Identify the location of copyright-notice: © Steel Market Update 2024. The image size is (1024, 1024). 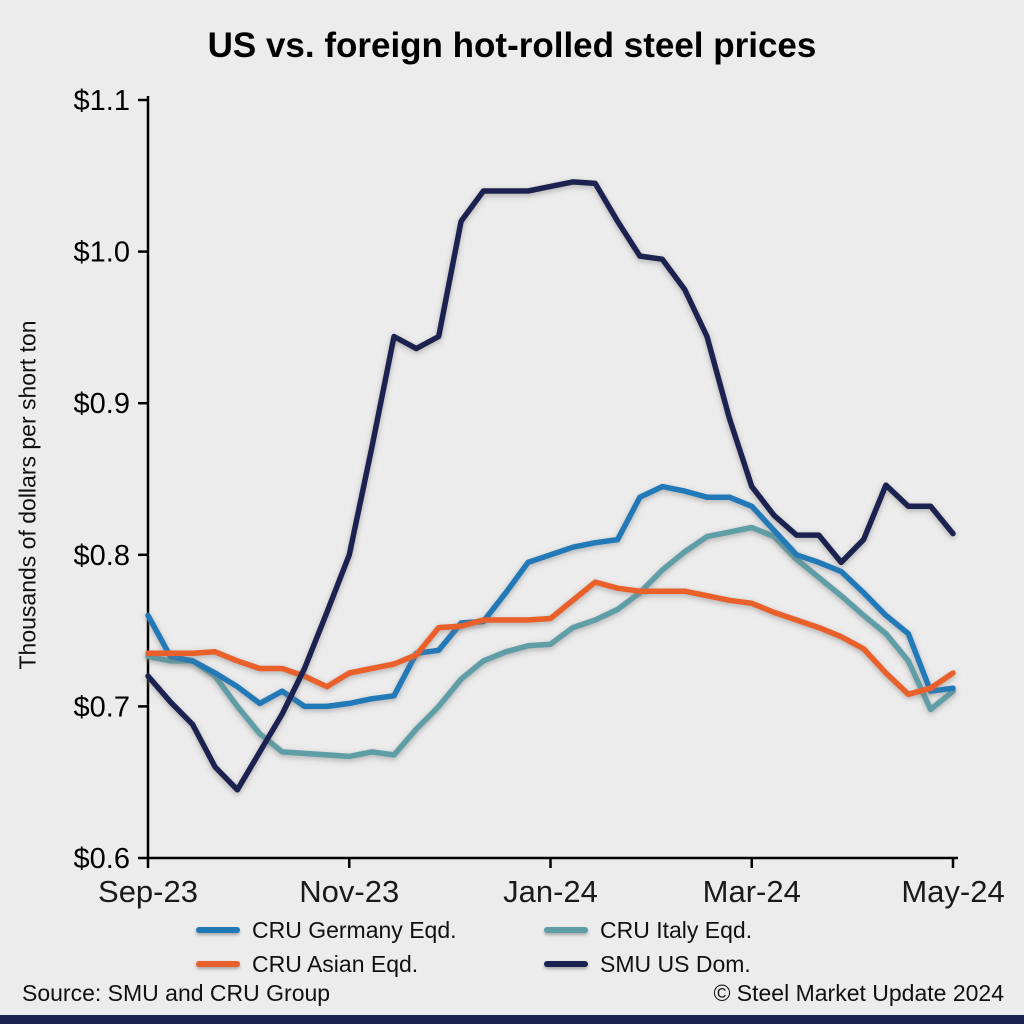
(858, 993).